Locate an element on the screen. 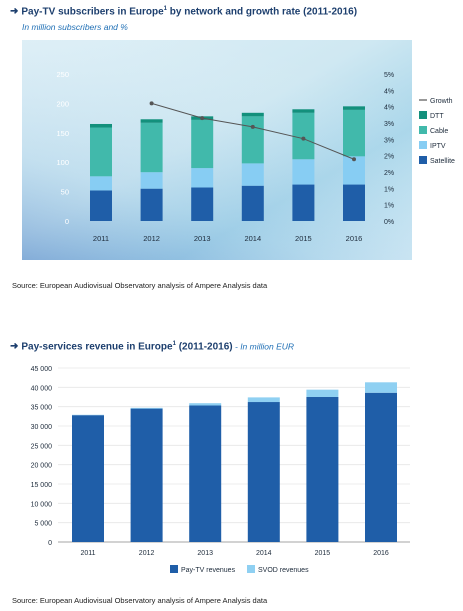  chart1-subtitle: In million subscribers and % is located at coordinates (75, 27).